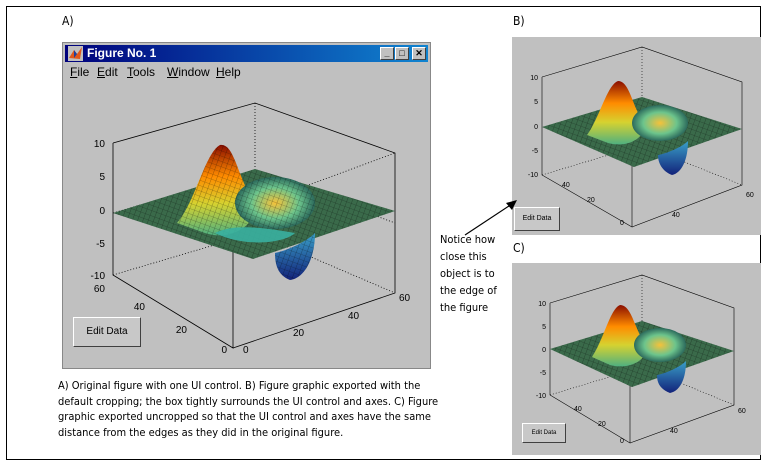 The height and width of the screenshot is (467, 768). What do you see at coordinates (246, 53) in the screenshot?
I see `title-bar: Figure No. 1 _ □ ✕` at bounding box center [246, 53].